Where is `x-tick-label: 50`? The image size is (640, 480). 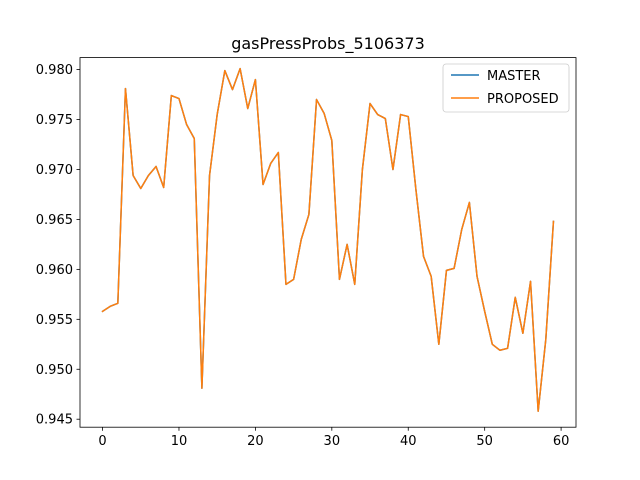 x-tick-label: 50 is located at coordinates (484, 441).